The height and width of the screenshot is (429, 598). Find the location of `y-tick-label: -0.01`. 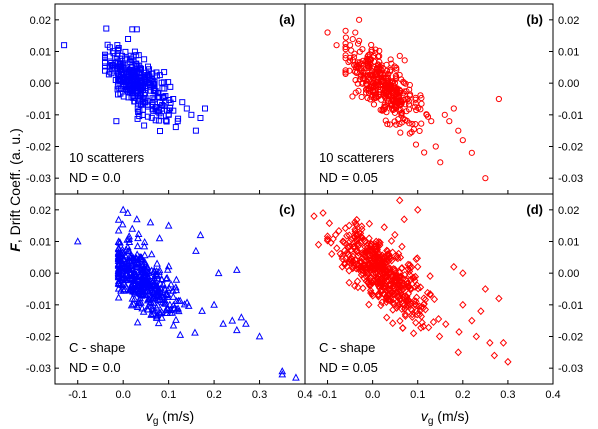

y-tick-label: -0.01 is located at coordinates (570, 116).